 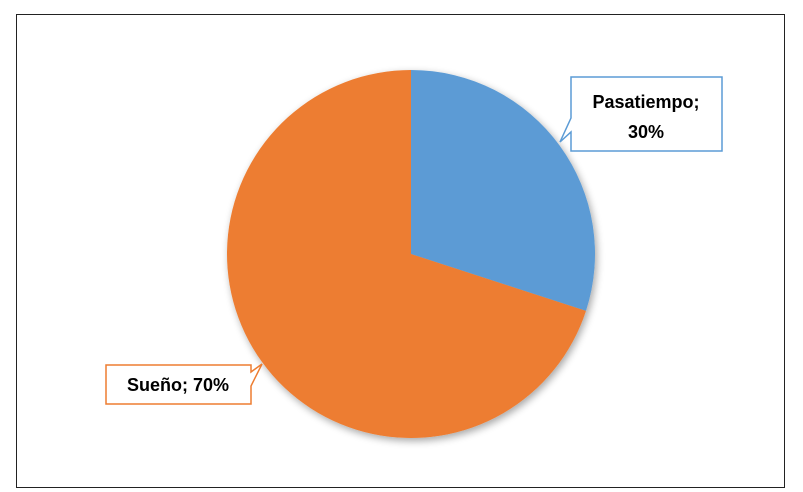 I want to click on data-label-sueno: Sueño; 70%, so click(x=178, y=385).